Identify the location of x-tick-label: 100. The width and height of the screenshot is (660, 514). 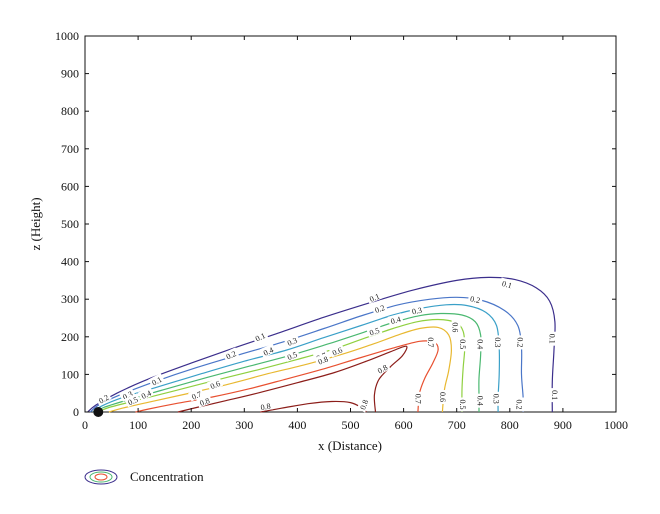
(138, 425).